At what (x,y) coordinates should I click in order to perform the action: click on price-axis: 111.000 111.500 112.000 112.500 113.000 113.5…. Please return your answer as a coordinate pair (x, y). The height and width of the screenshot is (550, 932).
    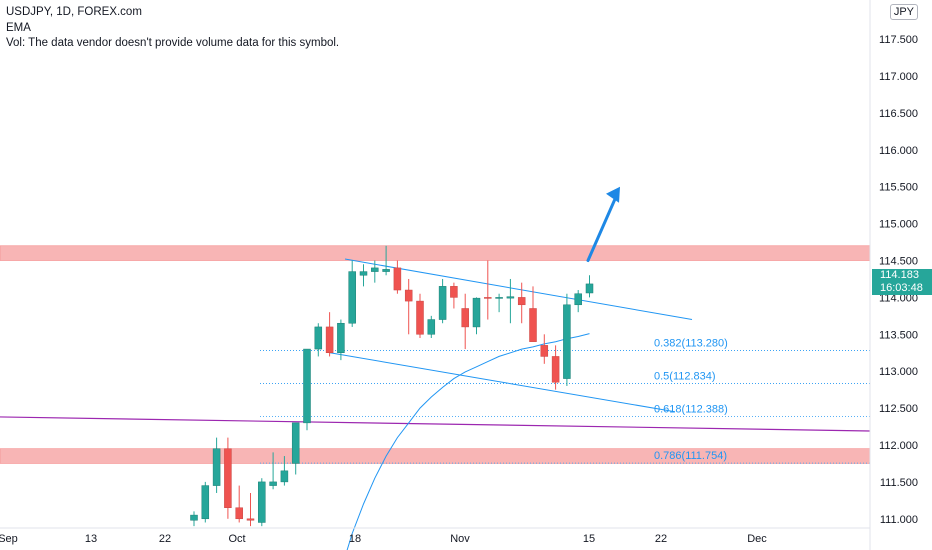
    Looking at the image, I should click on (898, 280).